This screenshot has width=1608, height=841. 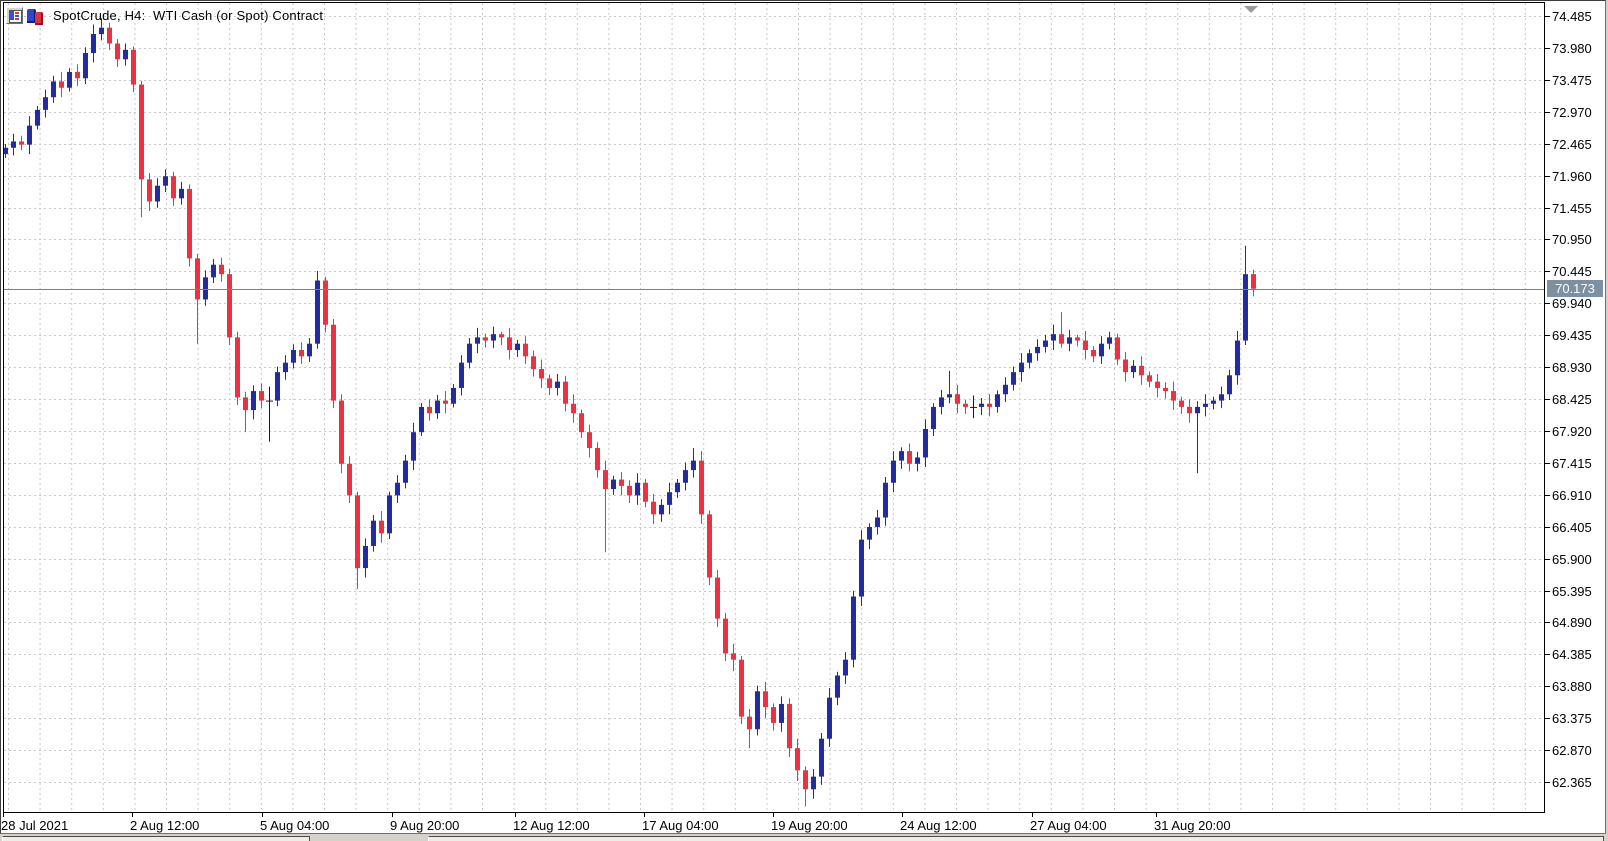 I want to click on bottom-panel-left-top, so click(x=156, y=838).